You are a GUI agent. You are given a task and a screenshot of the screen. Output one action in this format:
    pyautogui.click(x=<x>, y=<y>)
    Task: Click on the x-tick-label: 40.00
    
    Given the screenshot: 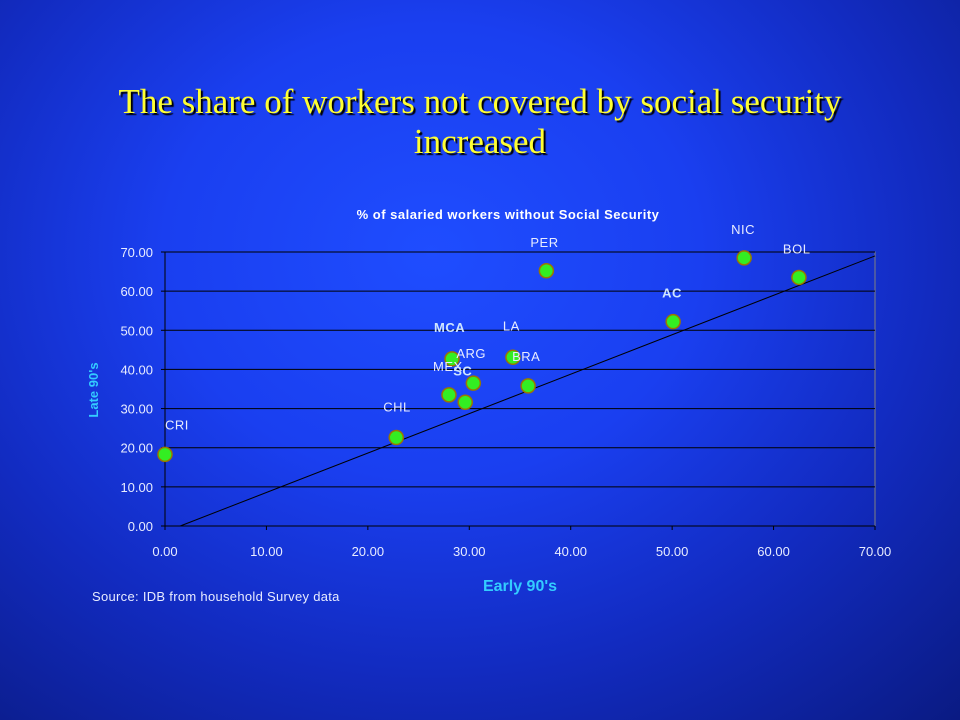 What is the action you would take?
    pyautogui.click(x=570, y=551)
    